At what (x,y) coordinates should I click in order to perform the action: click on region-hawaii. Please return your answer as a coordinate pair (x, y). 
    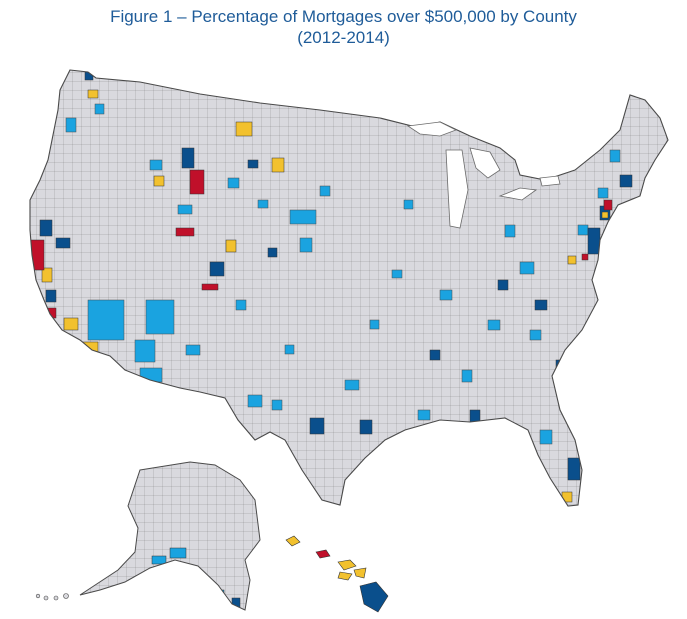
    Looking at the image, I should click on (337, 574).